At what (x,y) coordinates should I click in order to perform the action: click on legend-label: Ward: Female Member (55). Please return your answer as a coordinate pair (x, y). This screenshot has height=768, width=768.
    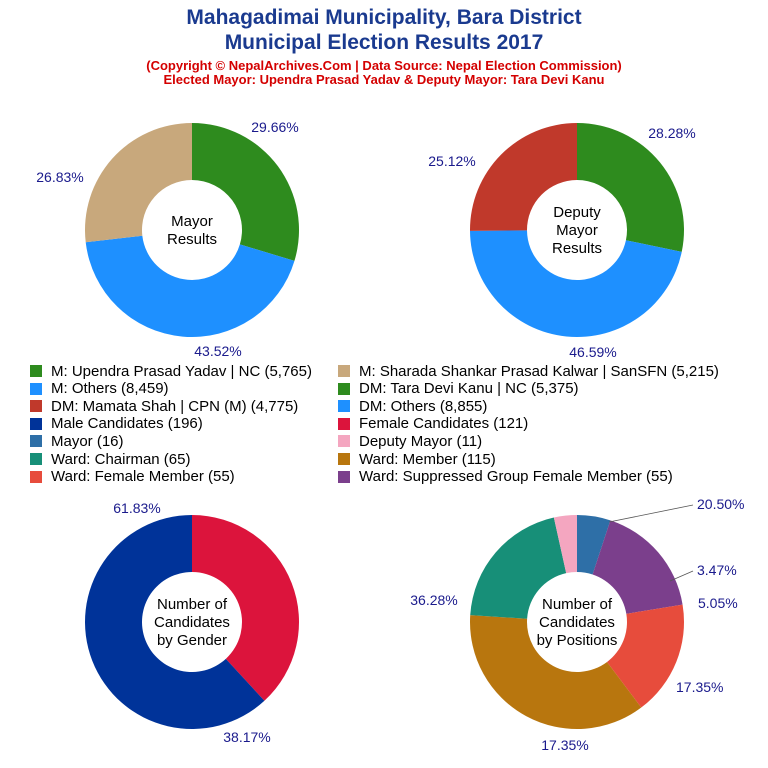
    Looking at the image, I should click on (143, 477).